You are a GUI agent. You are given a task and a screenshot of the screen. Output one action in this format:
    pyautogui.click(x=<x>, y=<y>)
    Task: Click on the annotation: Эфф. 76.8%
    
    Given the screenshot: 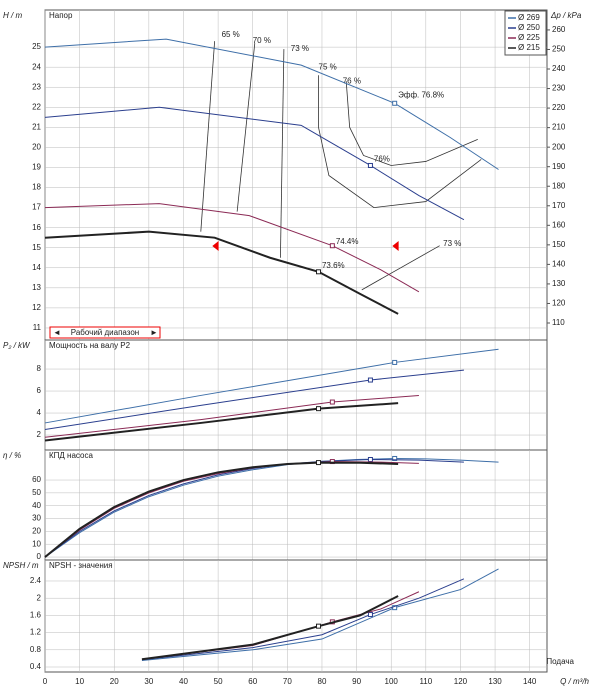 What is the action you would take?
    pyautogui.click(x=421, y=94)
    